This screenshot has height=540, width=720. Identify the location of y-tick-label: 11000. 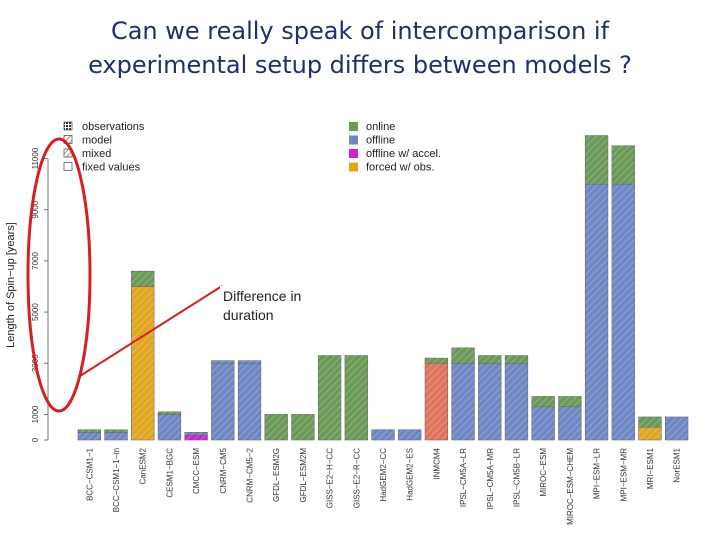
(35, 158).